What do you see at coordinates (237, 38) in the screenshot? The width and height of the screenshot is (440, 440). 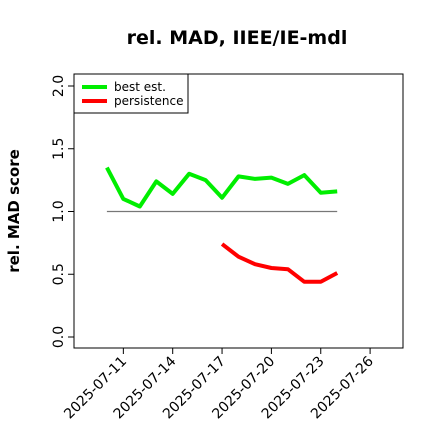 I see `chart-title: rel. MAD, IIEE/IE-mdl` at bounding box center [237, 38].